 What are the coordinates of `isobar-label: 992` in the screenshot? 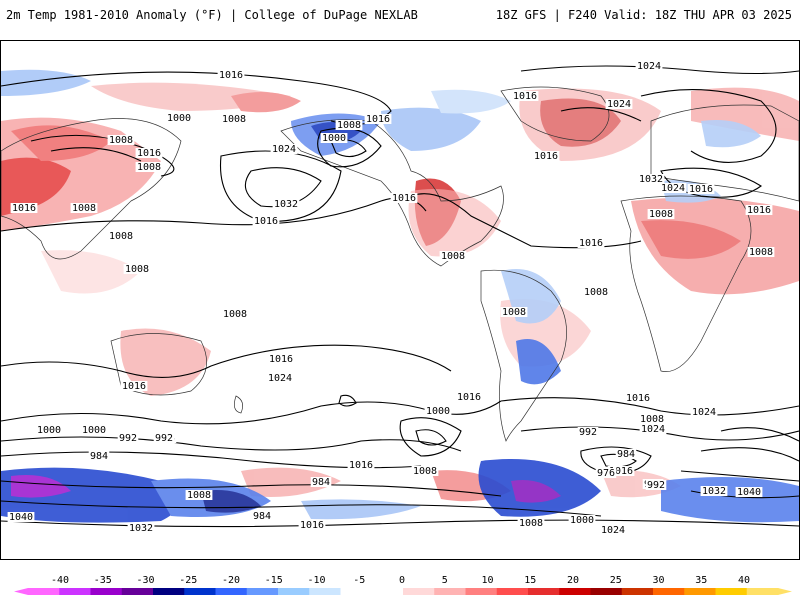 It's located at (656, 485).